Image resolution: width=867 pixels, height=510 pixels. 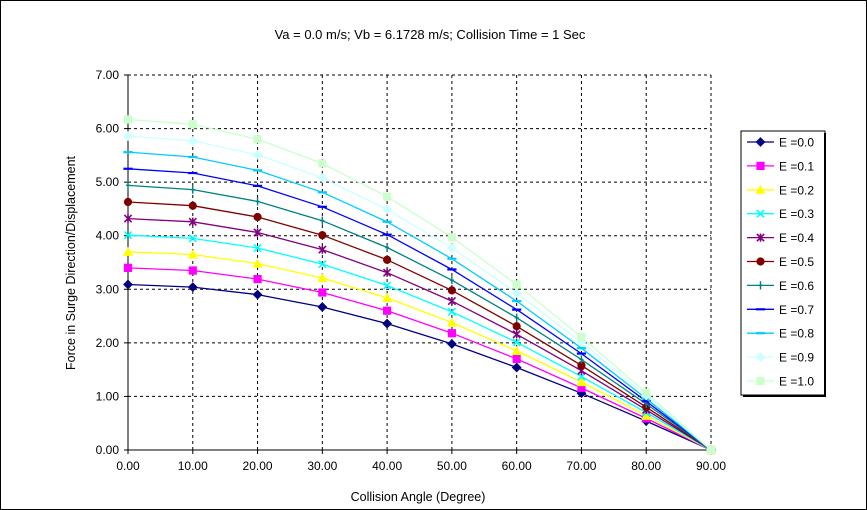 What do you see at coordinates (258, 466) in the screenshot?
I see `x-tick-label: 20.00` at bounding box center [258, 466].